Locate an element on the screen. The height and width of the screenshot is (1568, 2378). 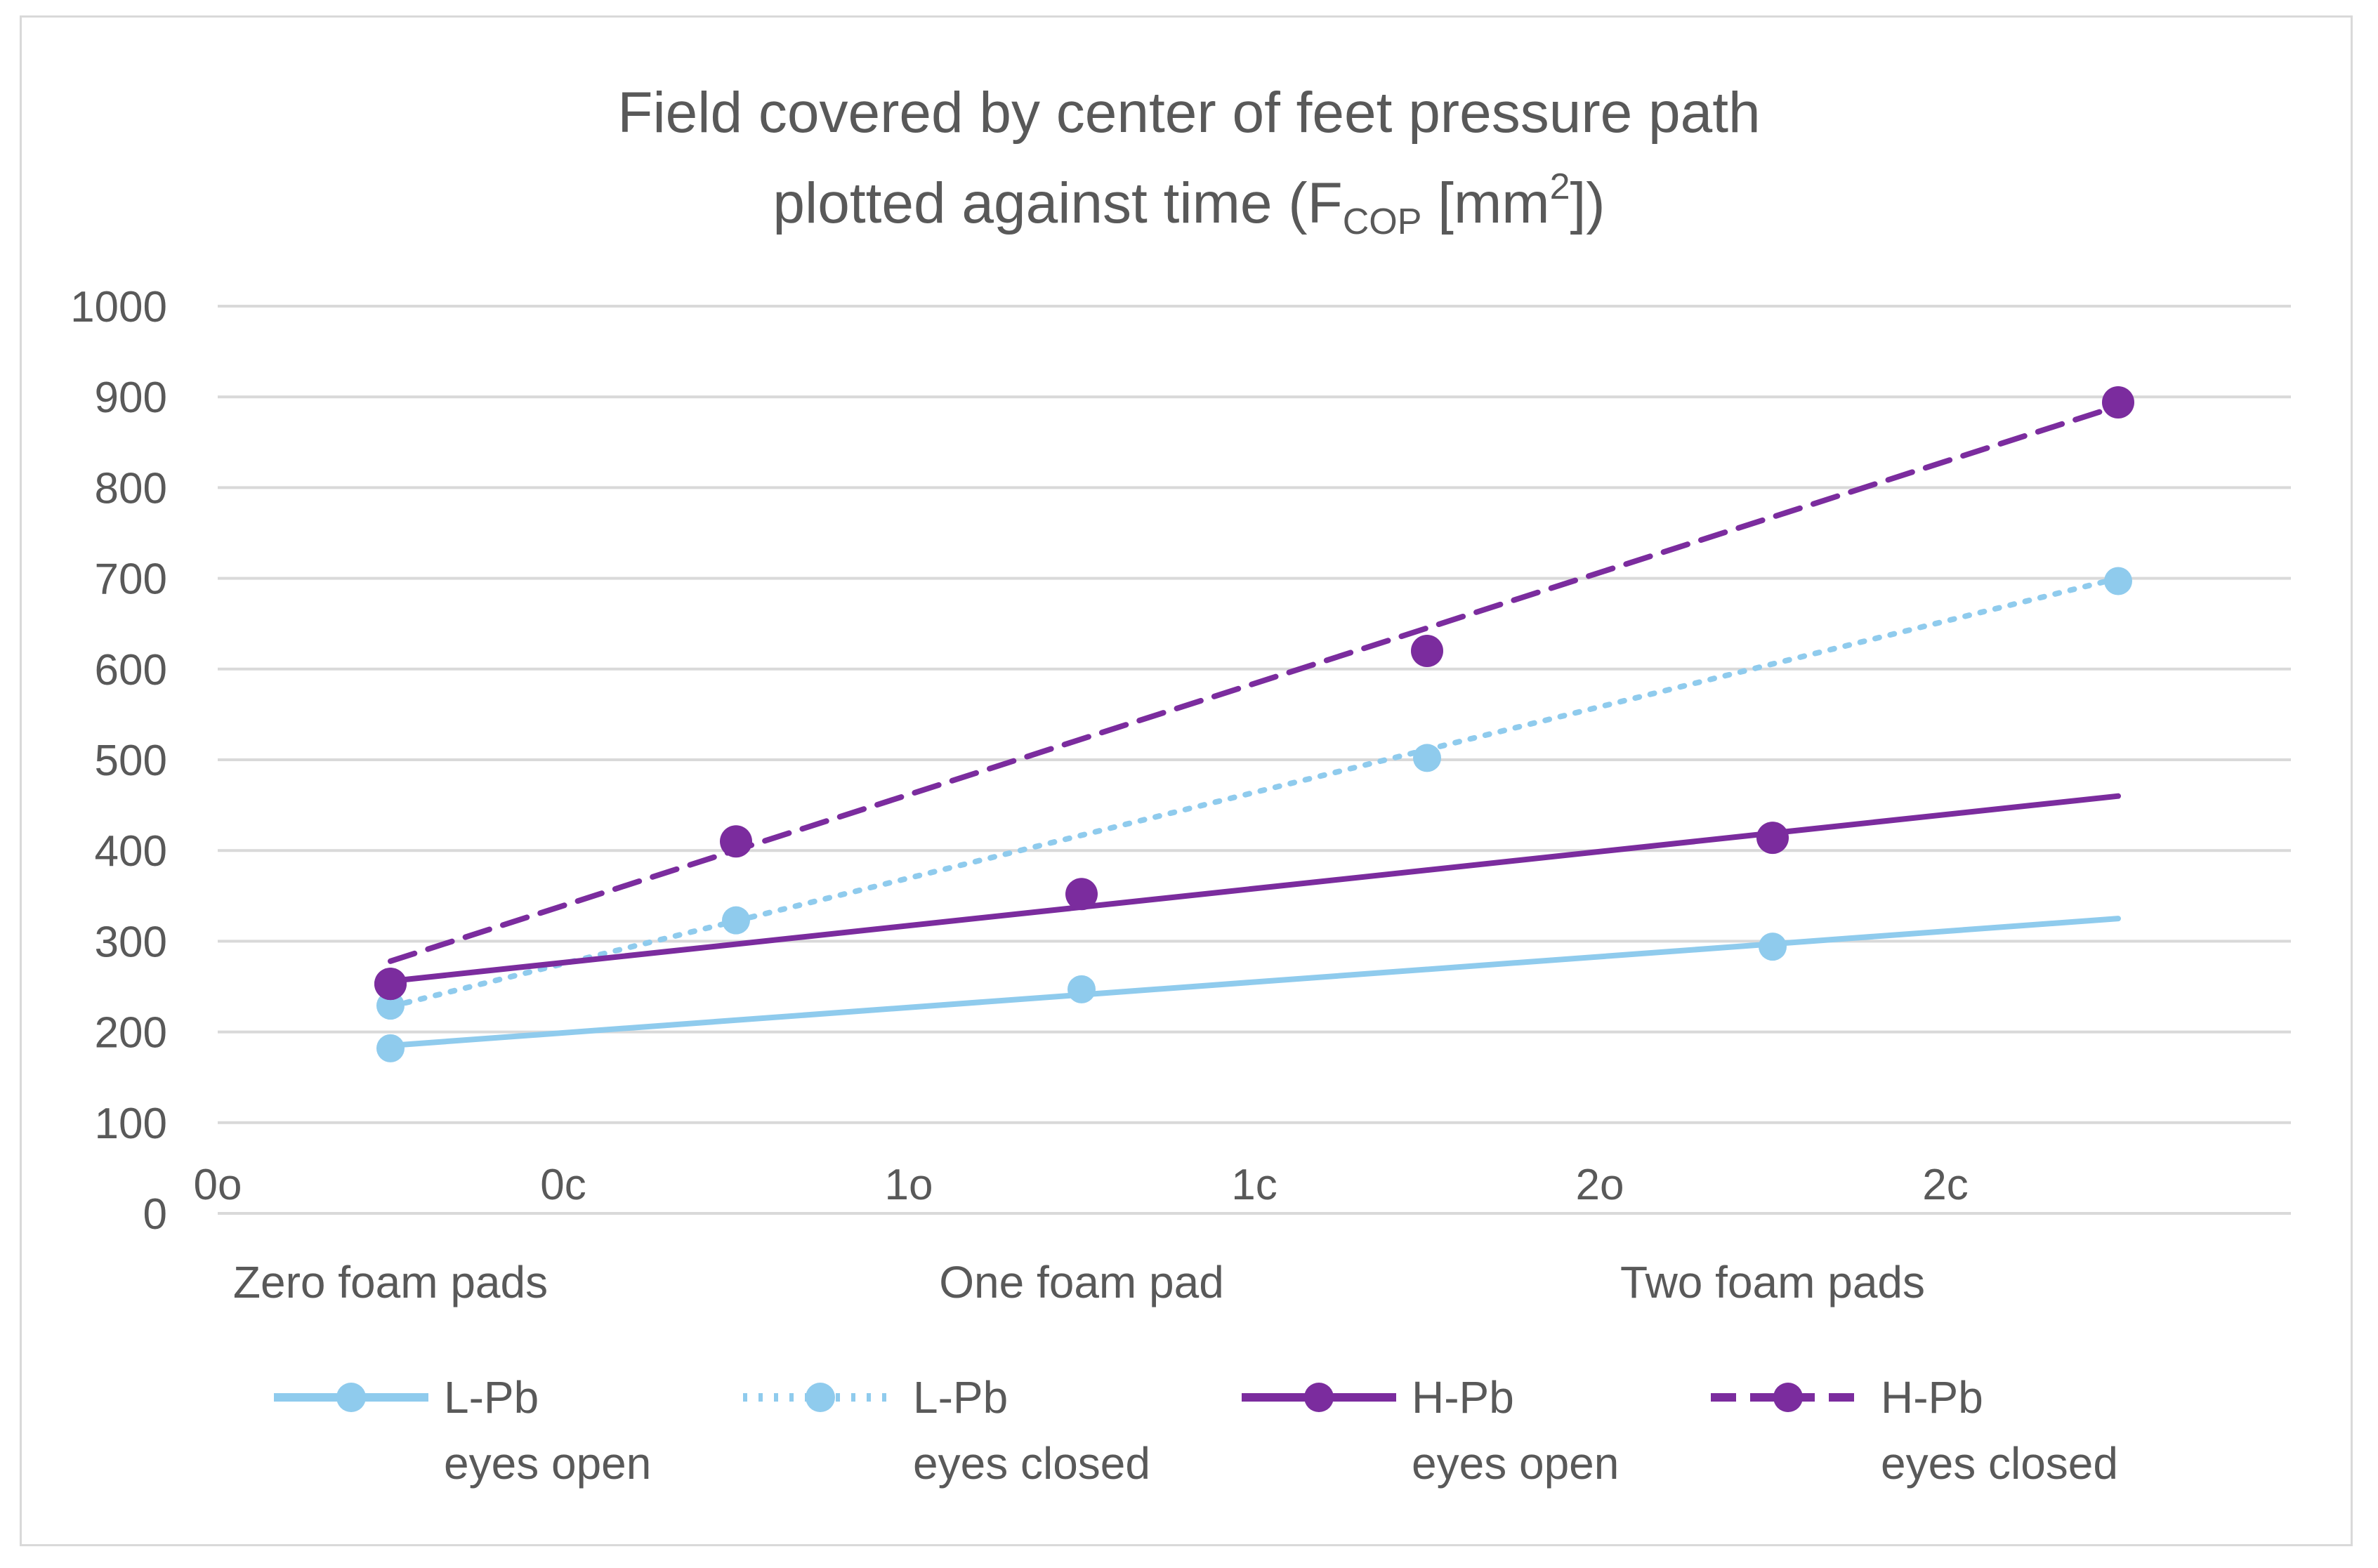
x-tick-label: 1o is located at coordinates (909, 1185).